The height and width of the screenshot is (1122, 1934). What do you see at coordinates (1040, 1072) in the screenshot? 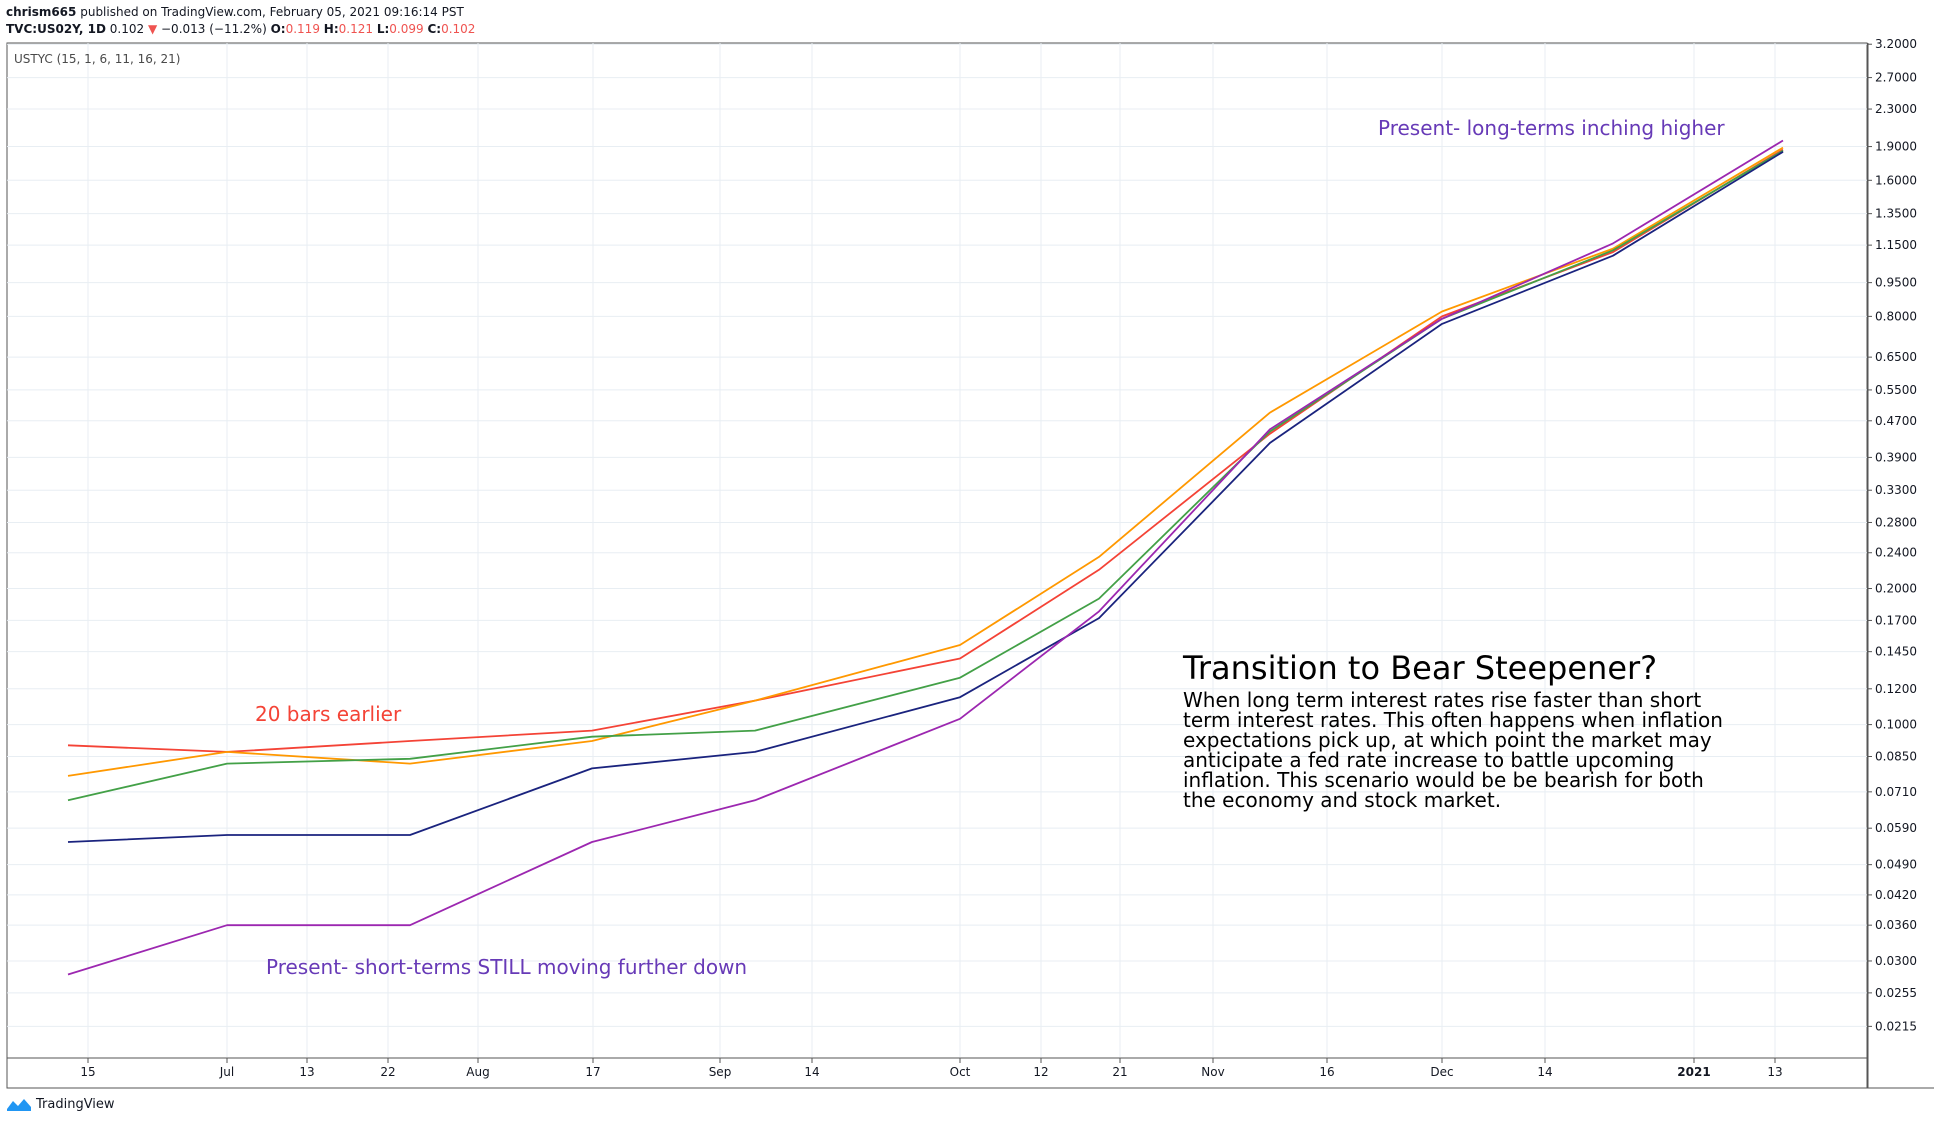
I see `x-tick-label: 12` at bounding box center [1040, 1072].